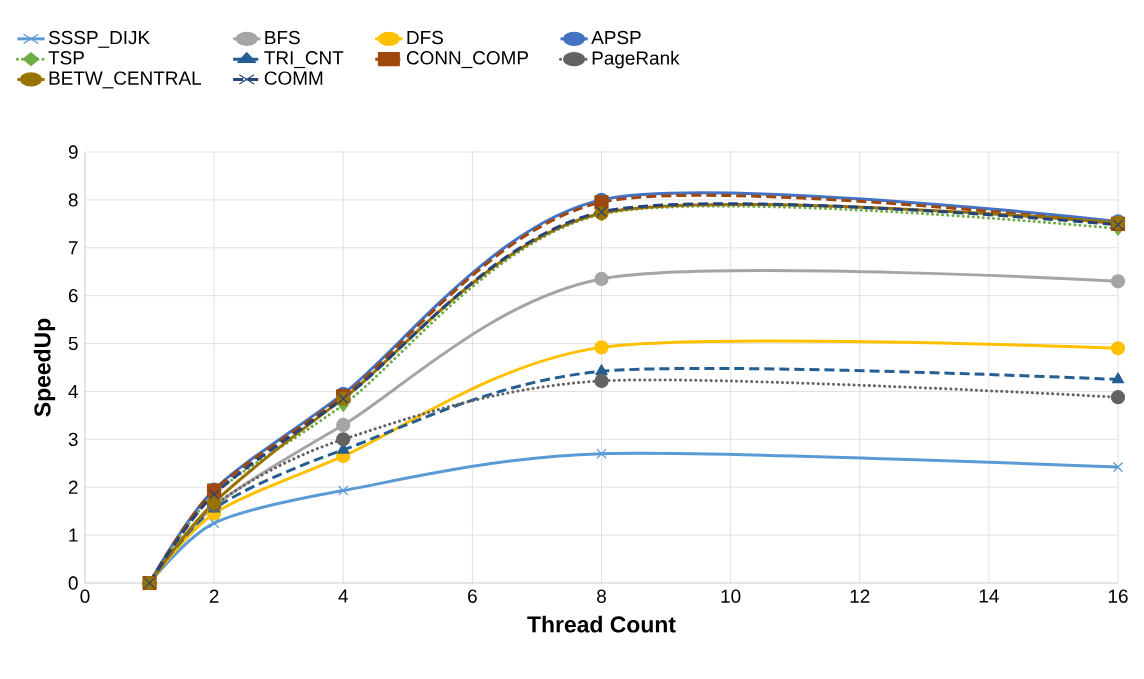  I want to click on x-tick-label: 12, so click(860, 596).